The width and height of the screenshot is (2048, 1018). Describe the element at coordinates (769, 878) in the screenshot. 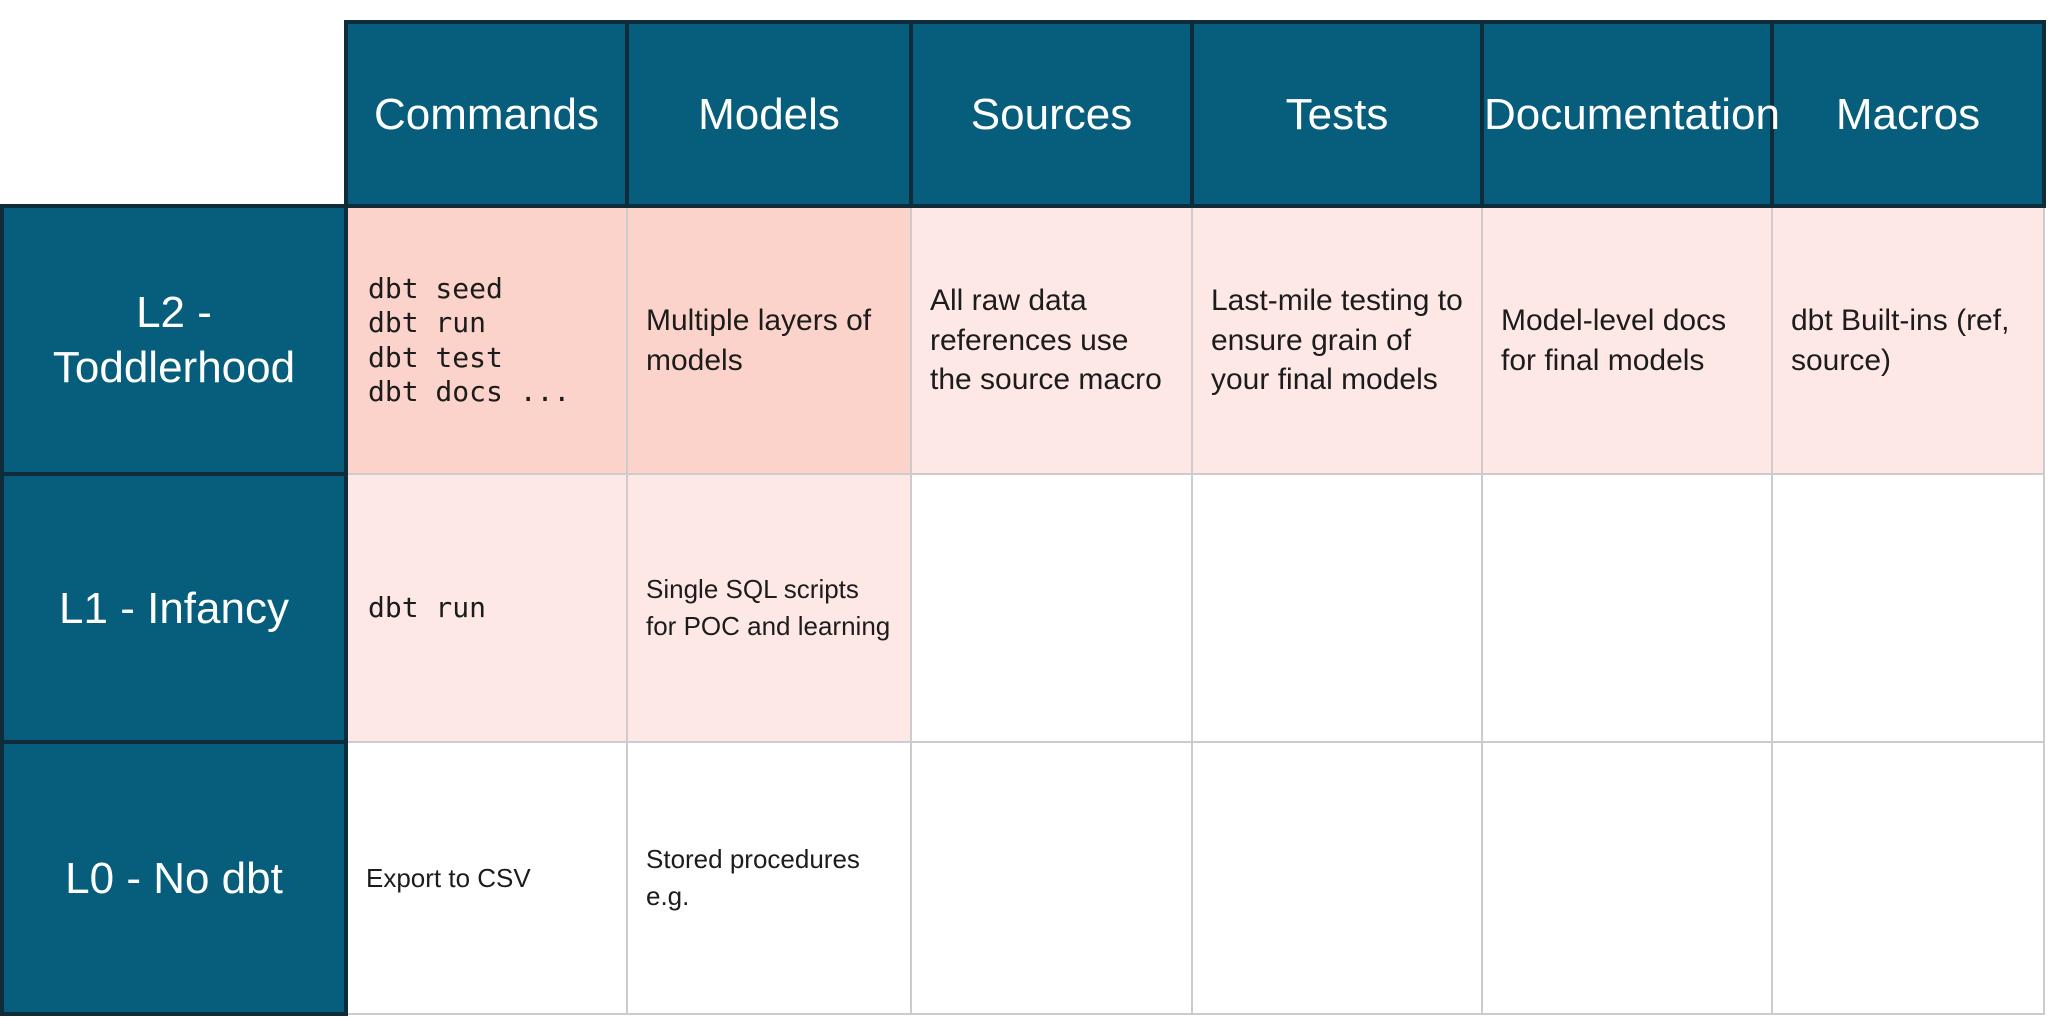

I see `cell-l0-models: Stored procedures e.g.` at that location.